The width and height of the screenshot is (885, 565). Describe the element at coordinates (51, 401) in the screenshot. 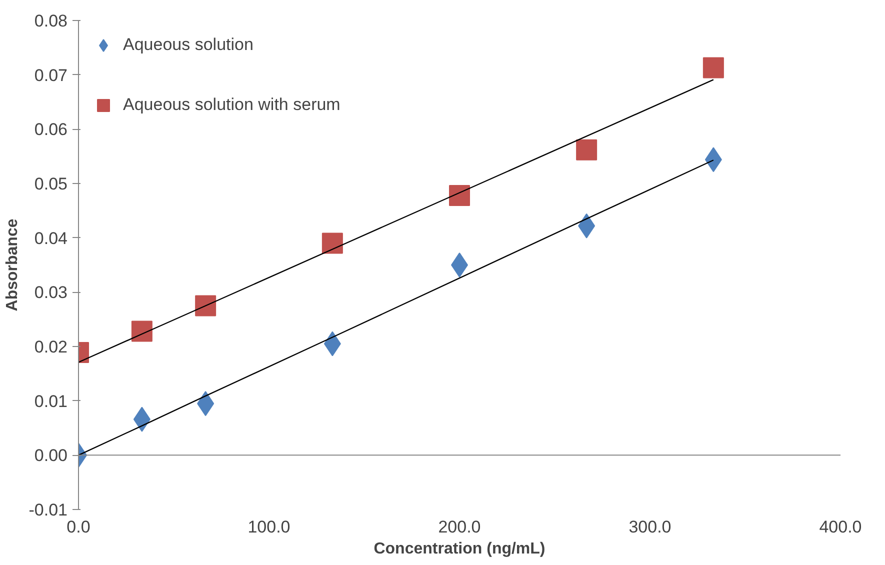

I see `y-tick-label: 0.01` at that location.